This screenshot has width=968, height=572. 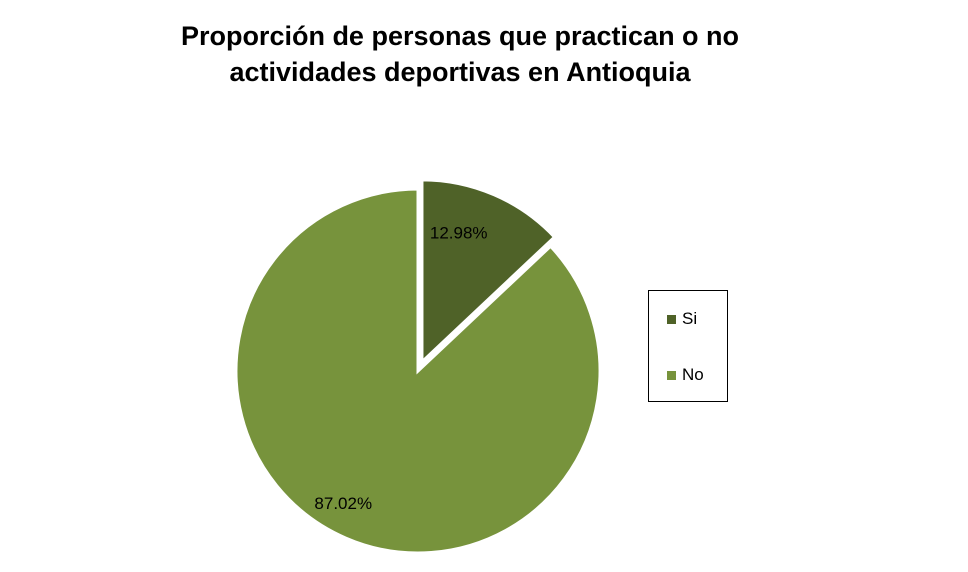 What do you see at coordinates (671, 375) in the screenshot?
I see `legend-swatch-no` at bounding box center [671, 375].